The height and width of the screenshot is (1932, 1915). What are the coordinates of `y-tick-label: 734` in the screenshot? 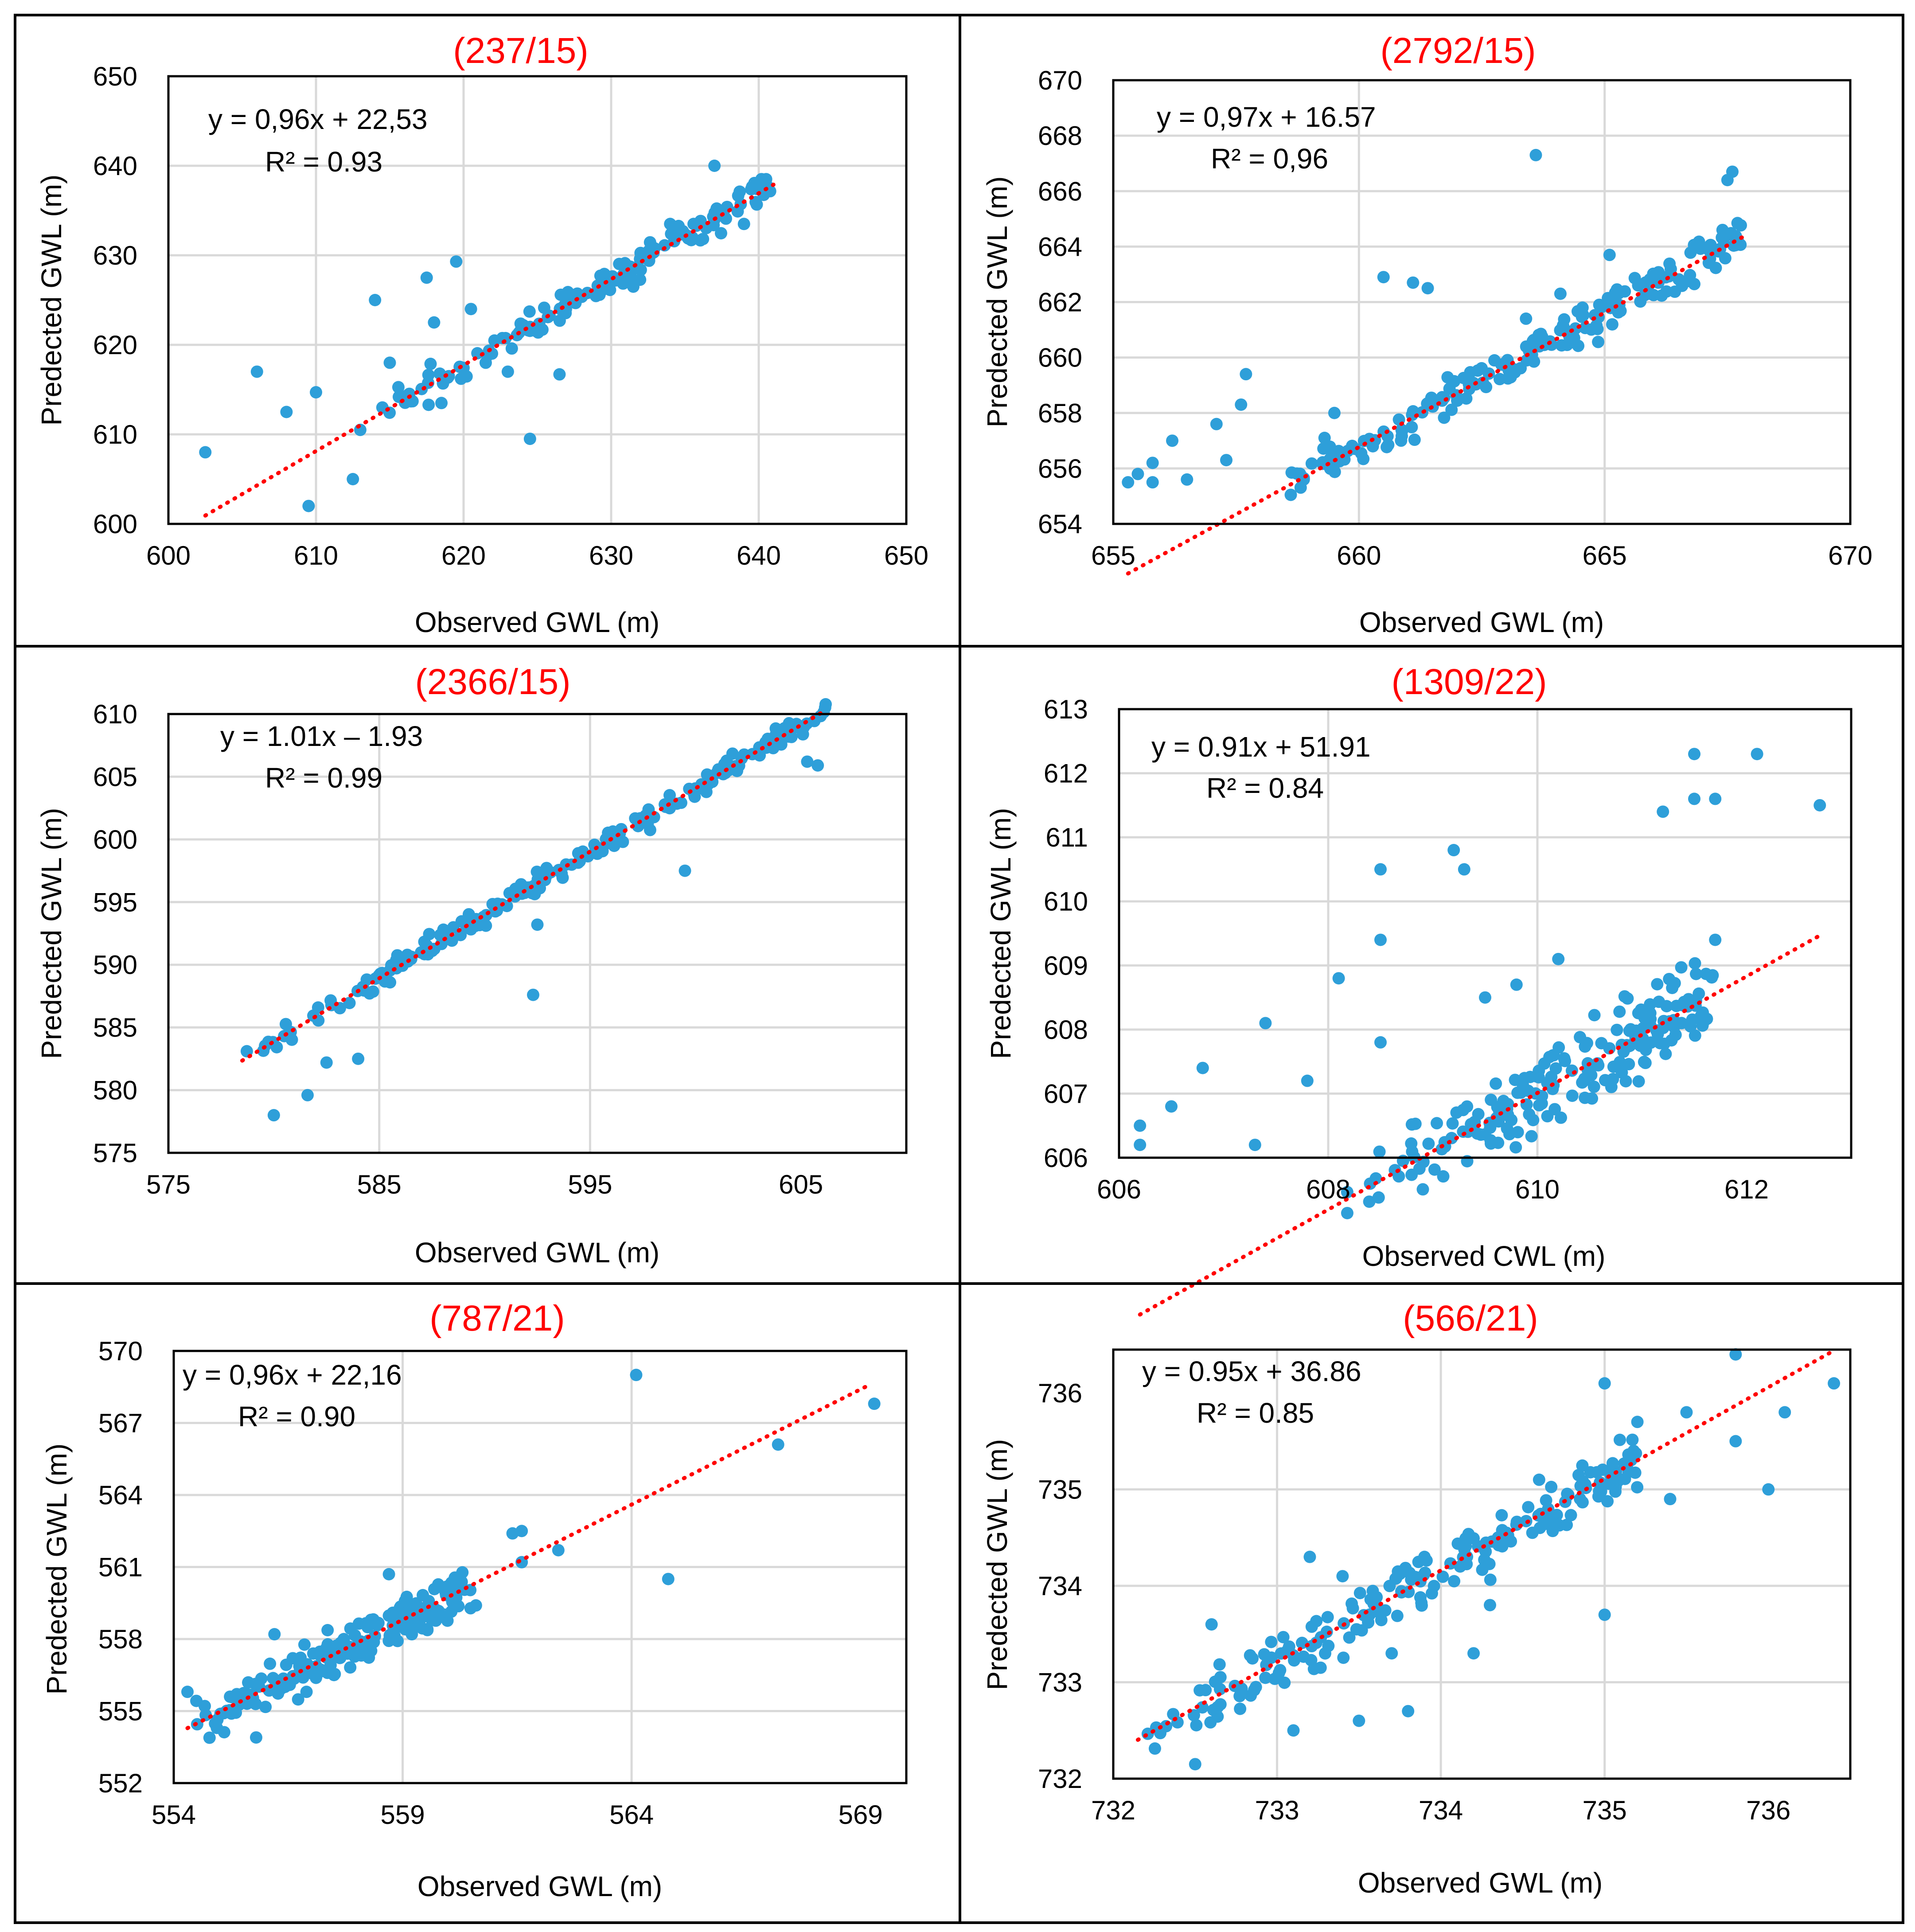 It's located at (1060, 1586).